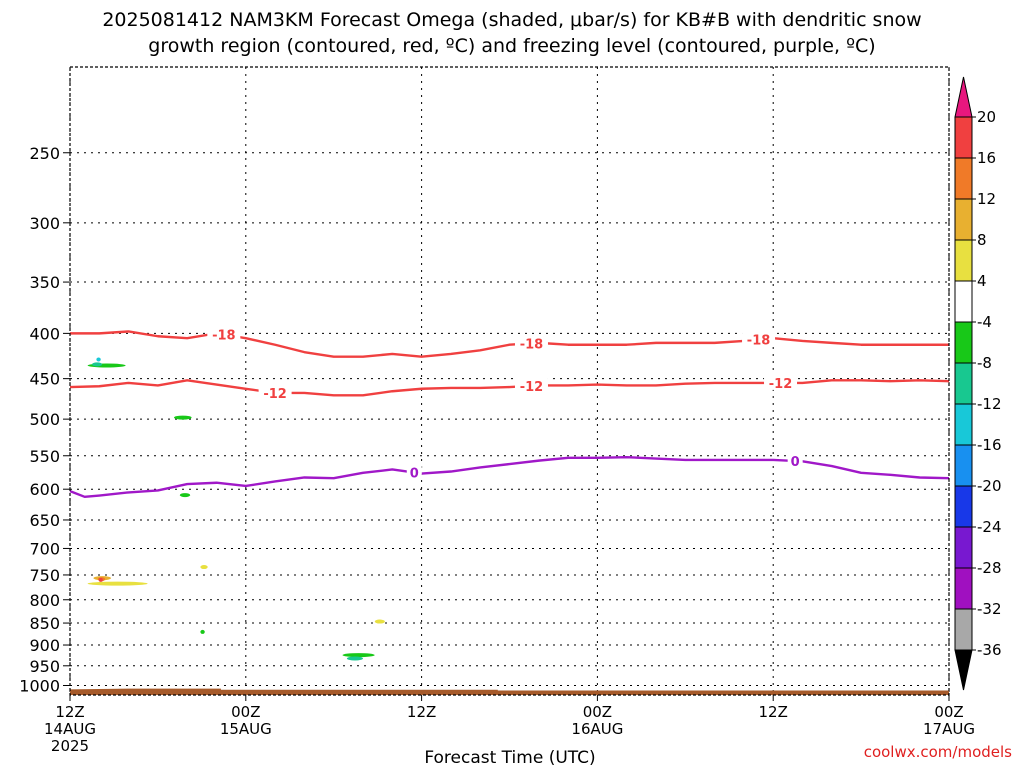 The width and height of the screenshot is (1024, 768). Describe the element at coordinates (44, 548) in the screenshot. I see `y-tick-label: 700` at that location.